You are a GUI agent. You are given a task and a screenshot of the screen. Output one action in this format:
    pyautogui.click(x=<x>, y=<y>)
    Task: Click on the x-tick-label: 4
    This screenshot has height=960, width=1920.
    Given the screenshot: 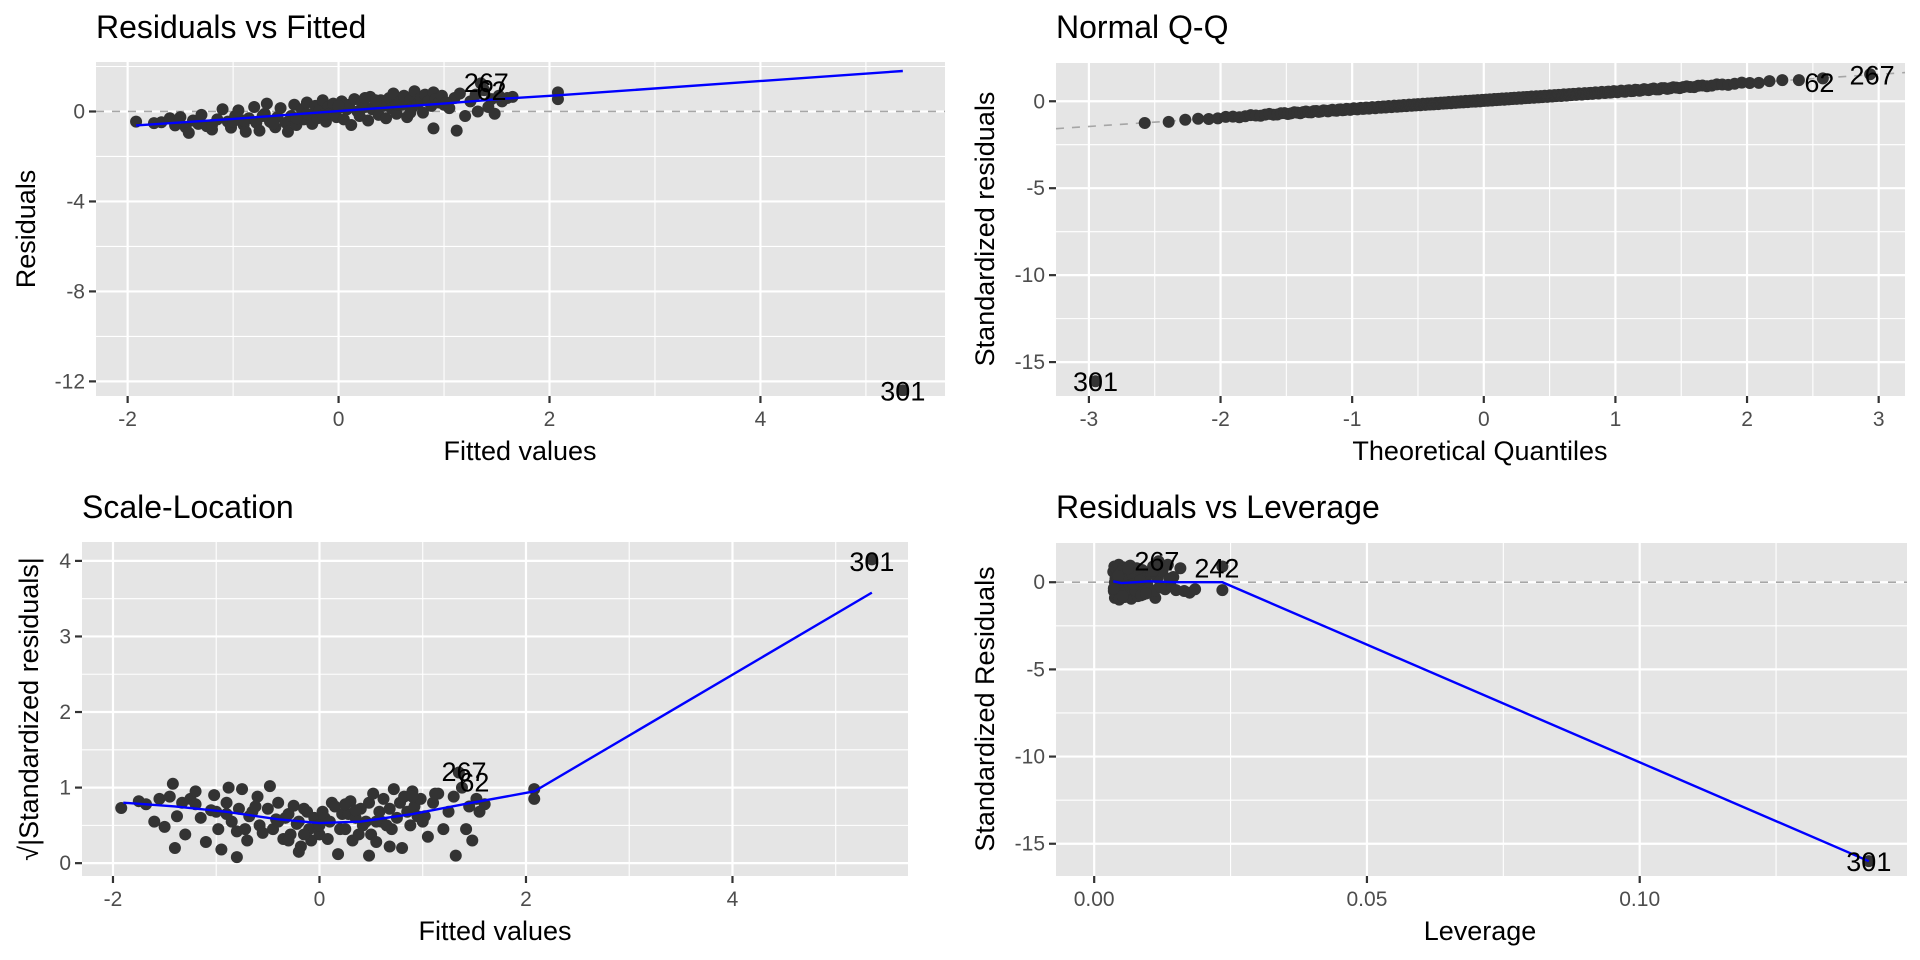 What is the action you would take?
    pyautogui.click(x=761, y=419)
    